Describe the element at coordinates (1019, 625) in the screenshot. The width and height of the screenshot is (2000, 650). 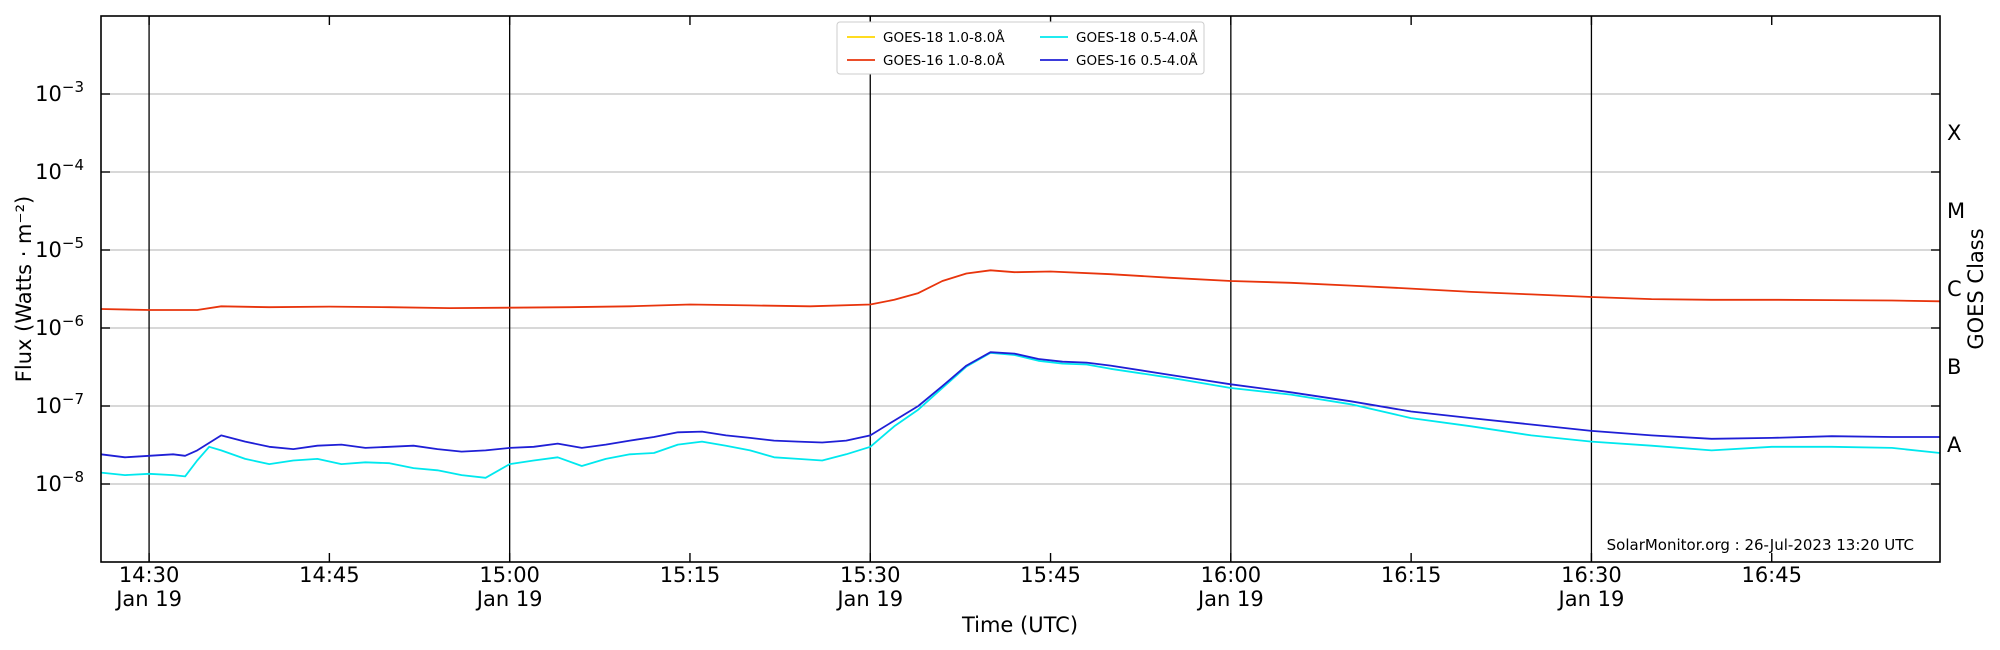
I see `x-axis-title: Time (UTC)` at that location.